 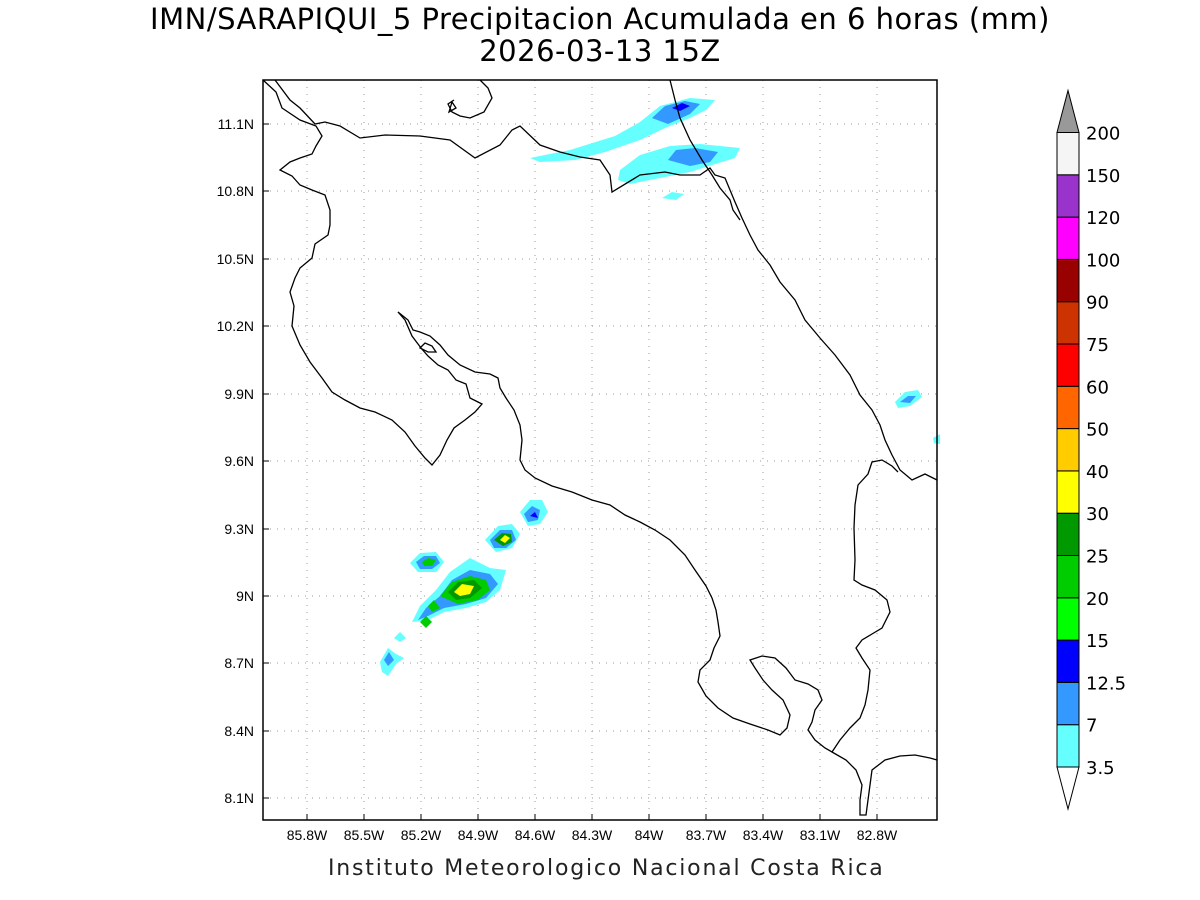 What do you see at coordinates (592, 835) in the screenshot?
I see `lon-label: 84.3W` at bounding box center [592, 835].